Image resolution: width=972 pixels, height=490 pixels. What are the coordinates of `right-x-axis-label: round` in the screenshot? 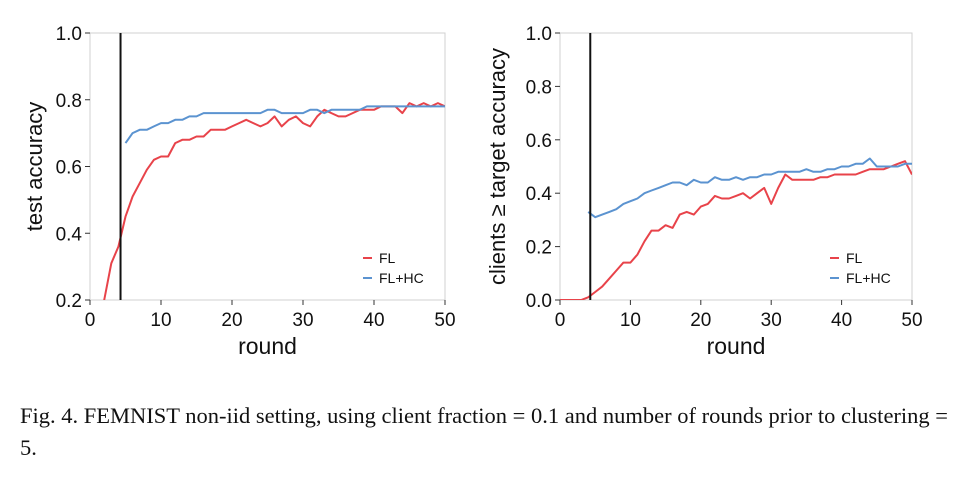 It's located at (736, 346).